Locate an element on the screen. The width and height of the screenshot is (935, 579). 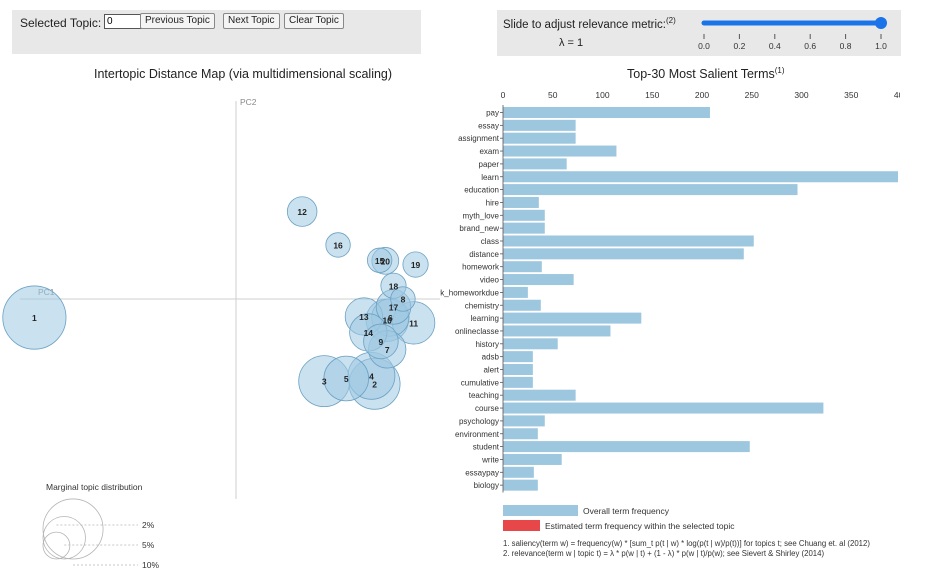
topic-label-4: 4 is located at coordinates (371, 376).